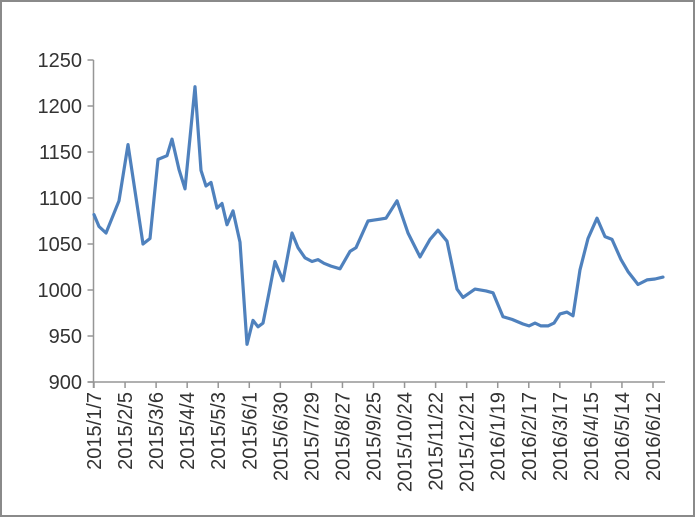 Image resolution: width=695 pixels, height=517 pixels. Describe the element at coordinates (60, 291) in the screenshot. I see `y-tick-label: 1000` at that location.